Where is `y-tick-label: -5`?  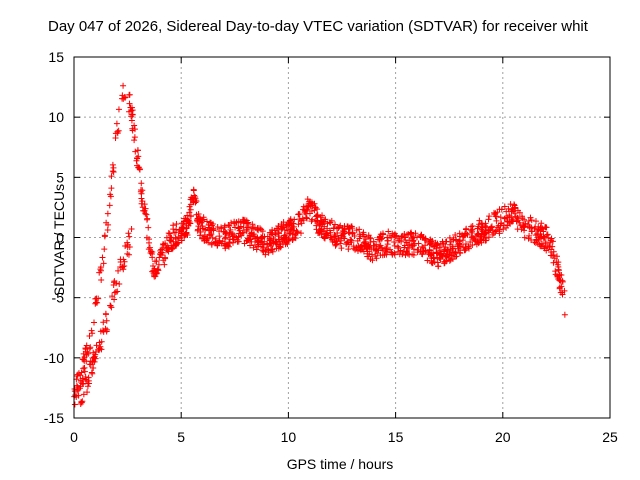
y-tick-label: -5 is located at coordinates (58, 298).